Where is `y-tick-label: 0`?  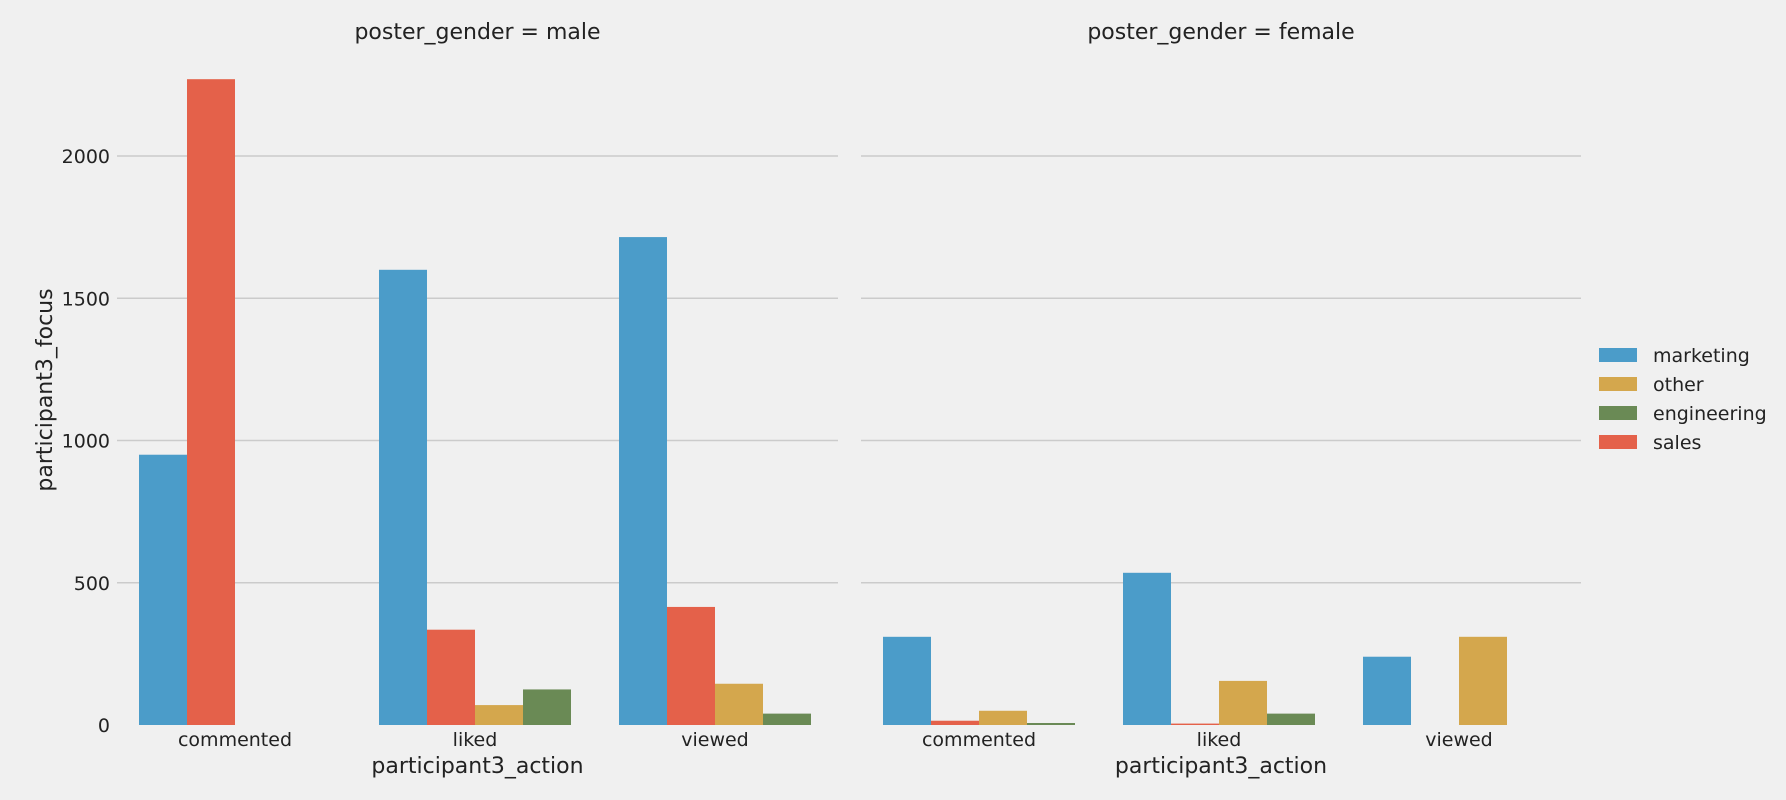 y-tick-label: 0 is located at coordinates (104, 726).